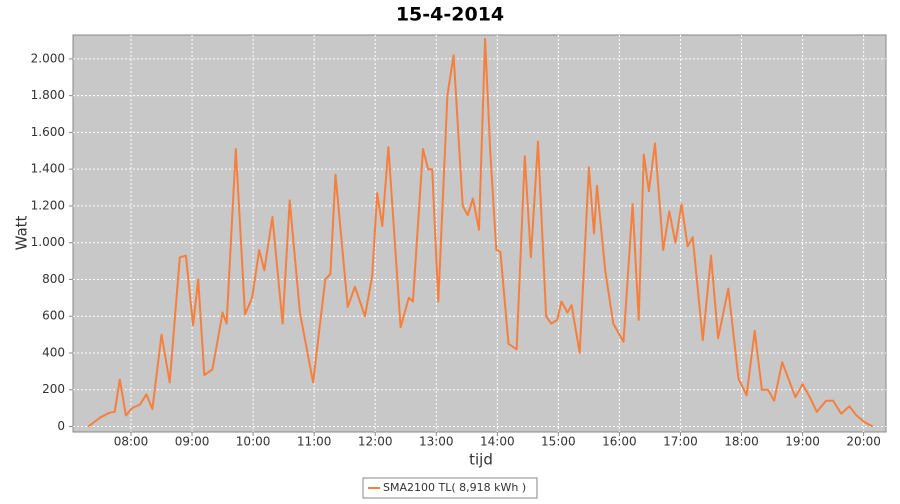  Describe the element at coordinates (192, 442) in the screenshot. I see `x-tick-label: 09:00` at that location.